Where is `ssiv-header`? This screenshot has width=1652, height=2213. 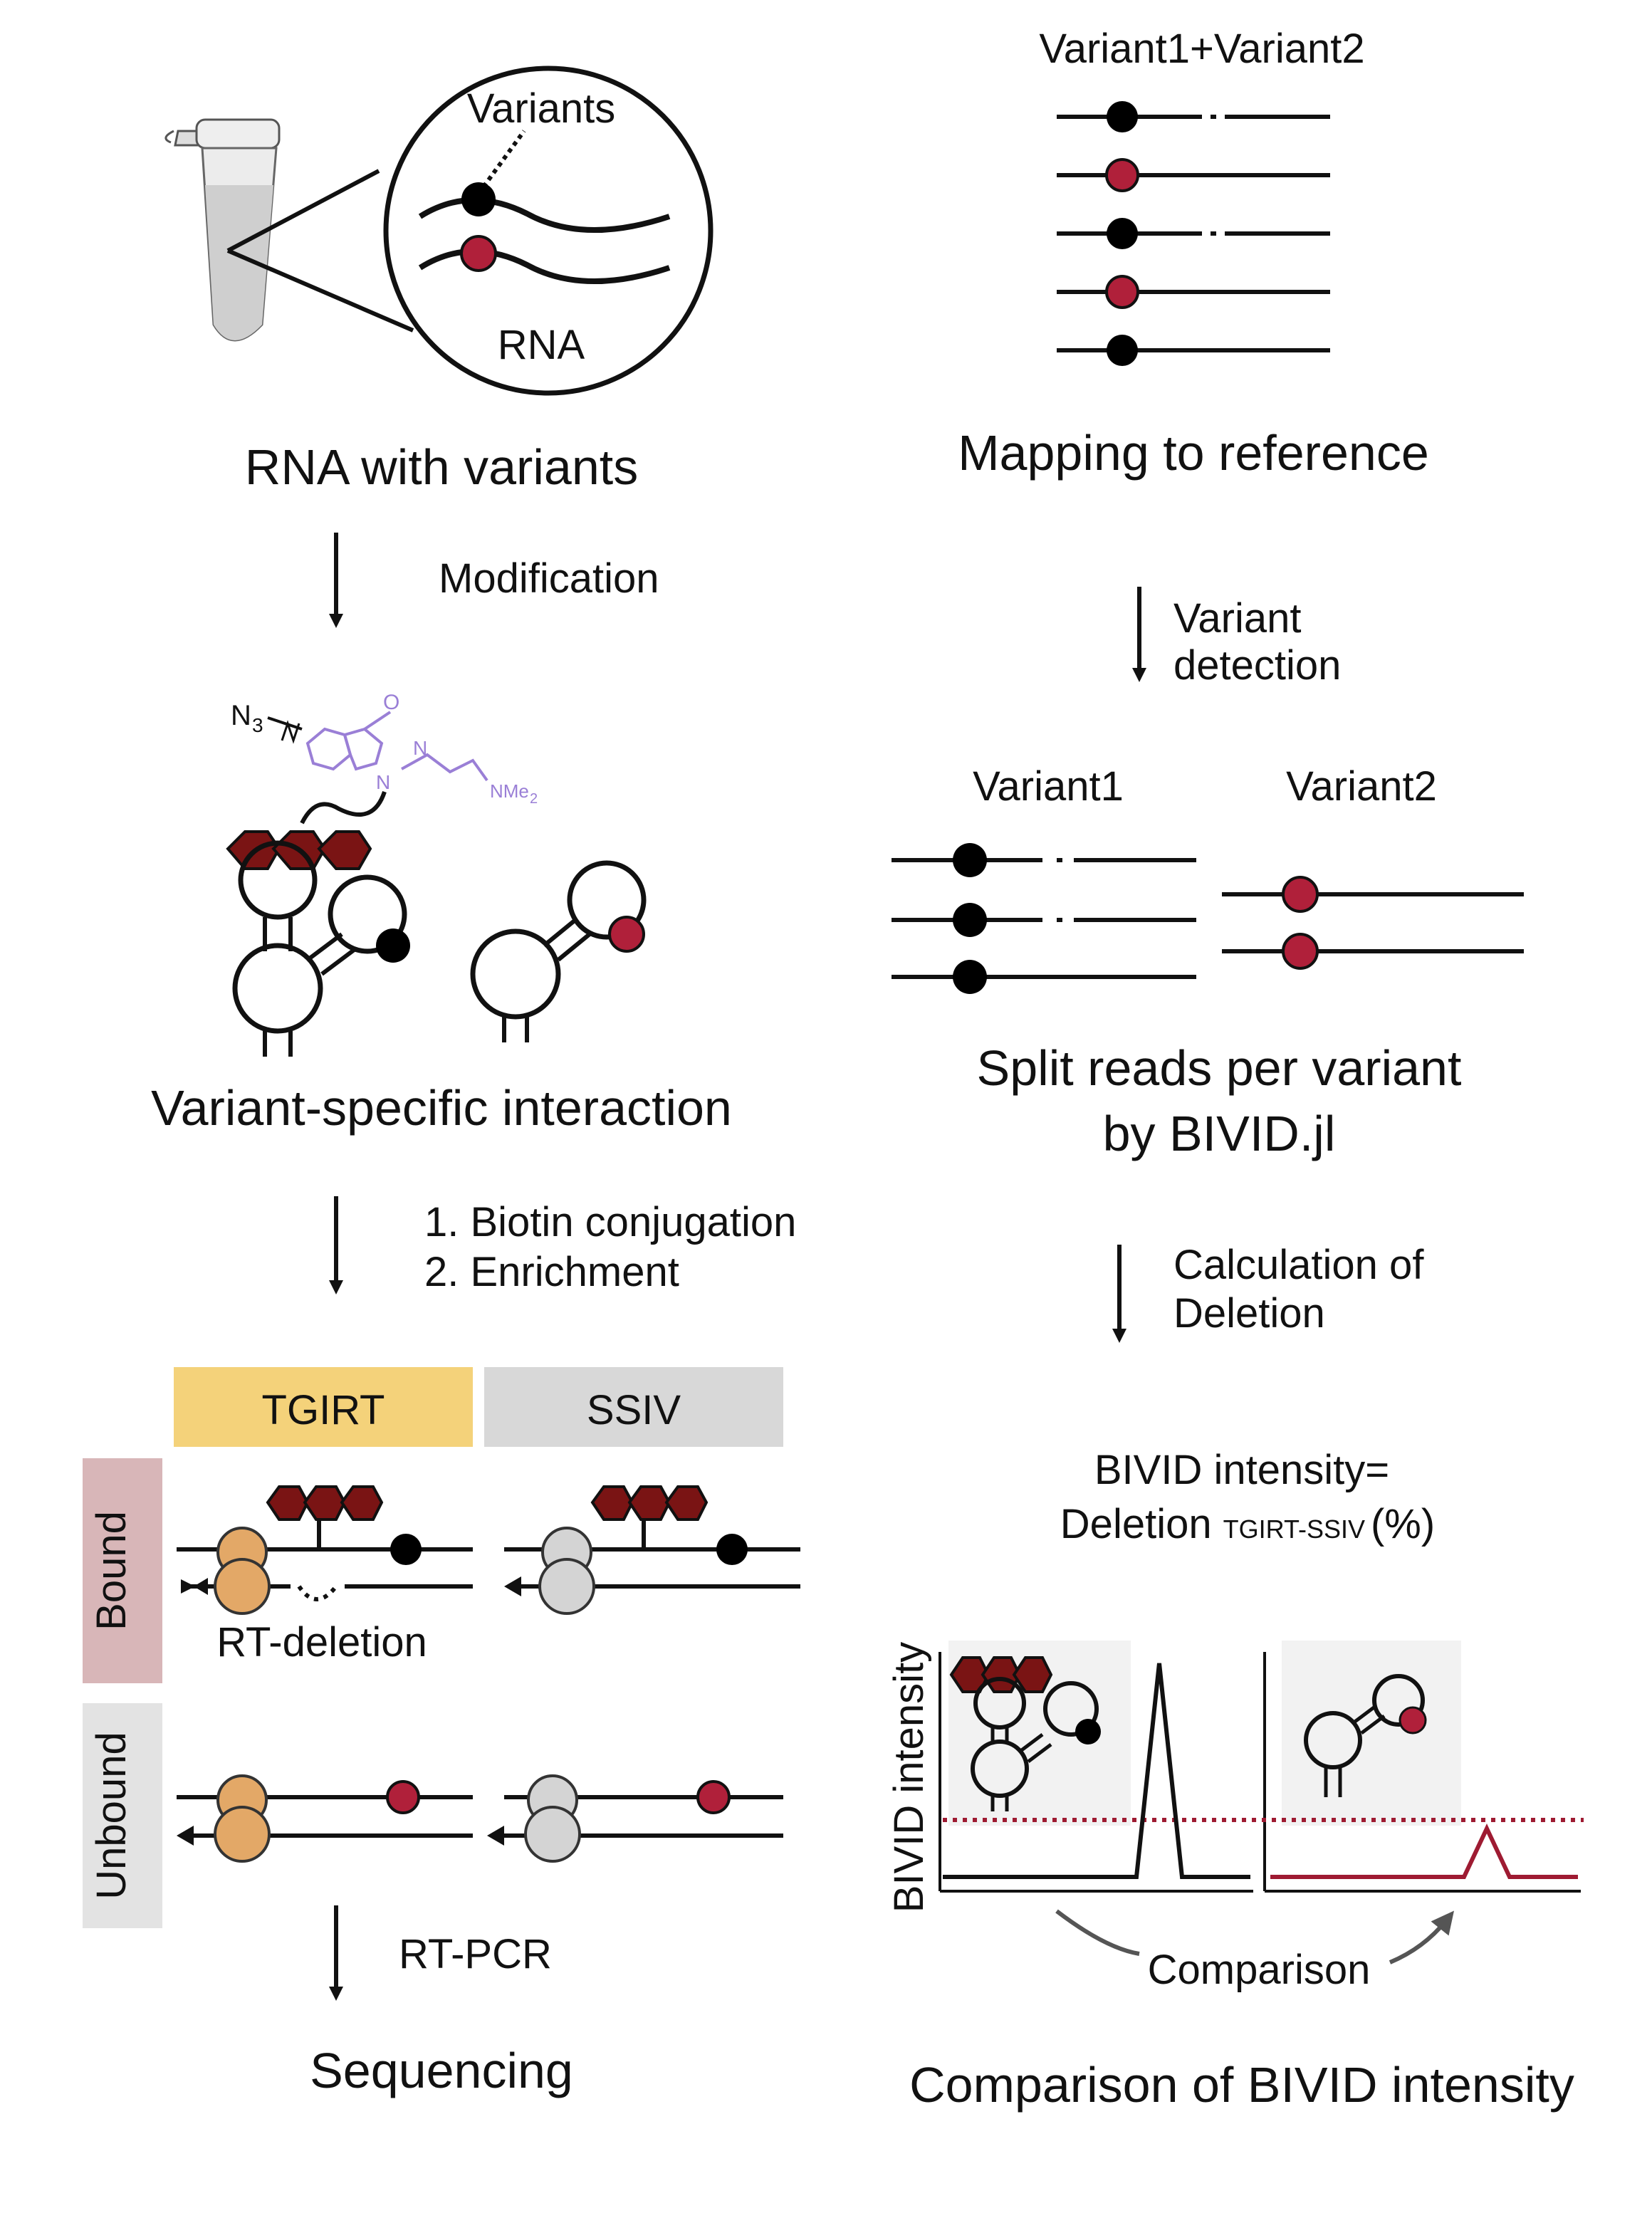 ssiv-header is located at coordinates (633, 1407).